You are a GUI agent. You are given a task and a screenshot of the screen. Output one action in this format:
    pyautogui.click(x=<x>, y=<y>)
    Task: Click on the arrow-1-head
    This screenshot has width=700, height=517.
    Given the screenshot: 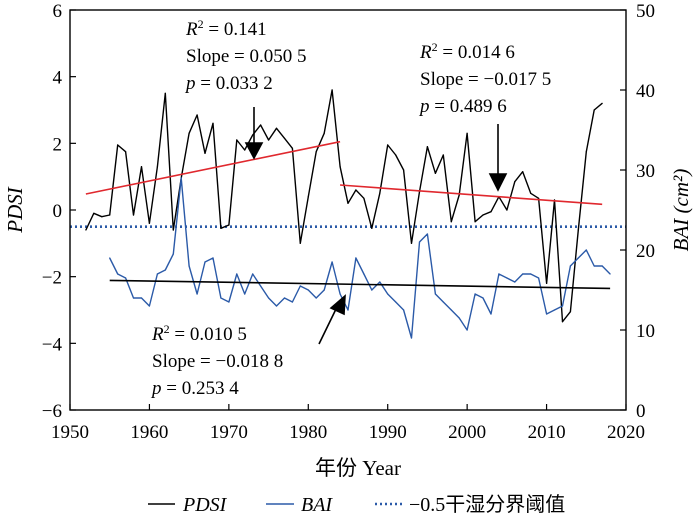 What is the action you would take?
    pyautogui.click(x=254, y=151)
    